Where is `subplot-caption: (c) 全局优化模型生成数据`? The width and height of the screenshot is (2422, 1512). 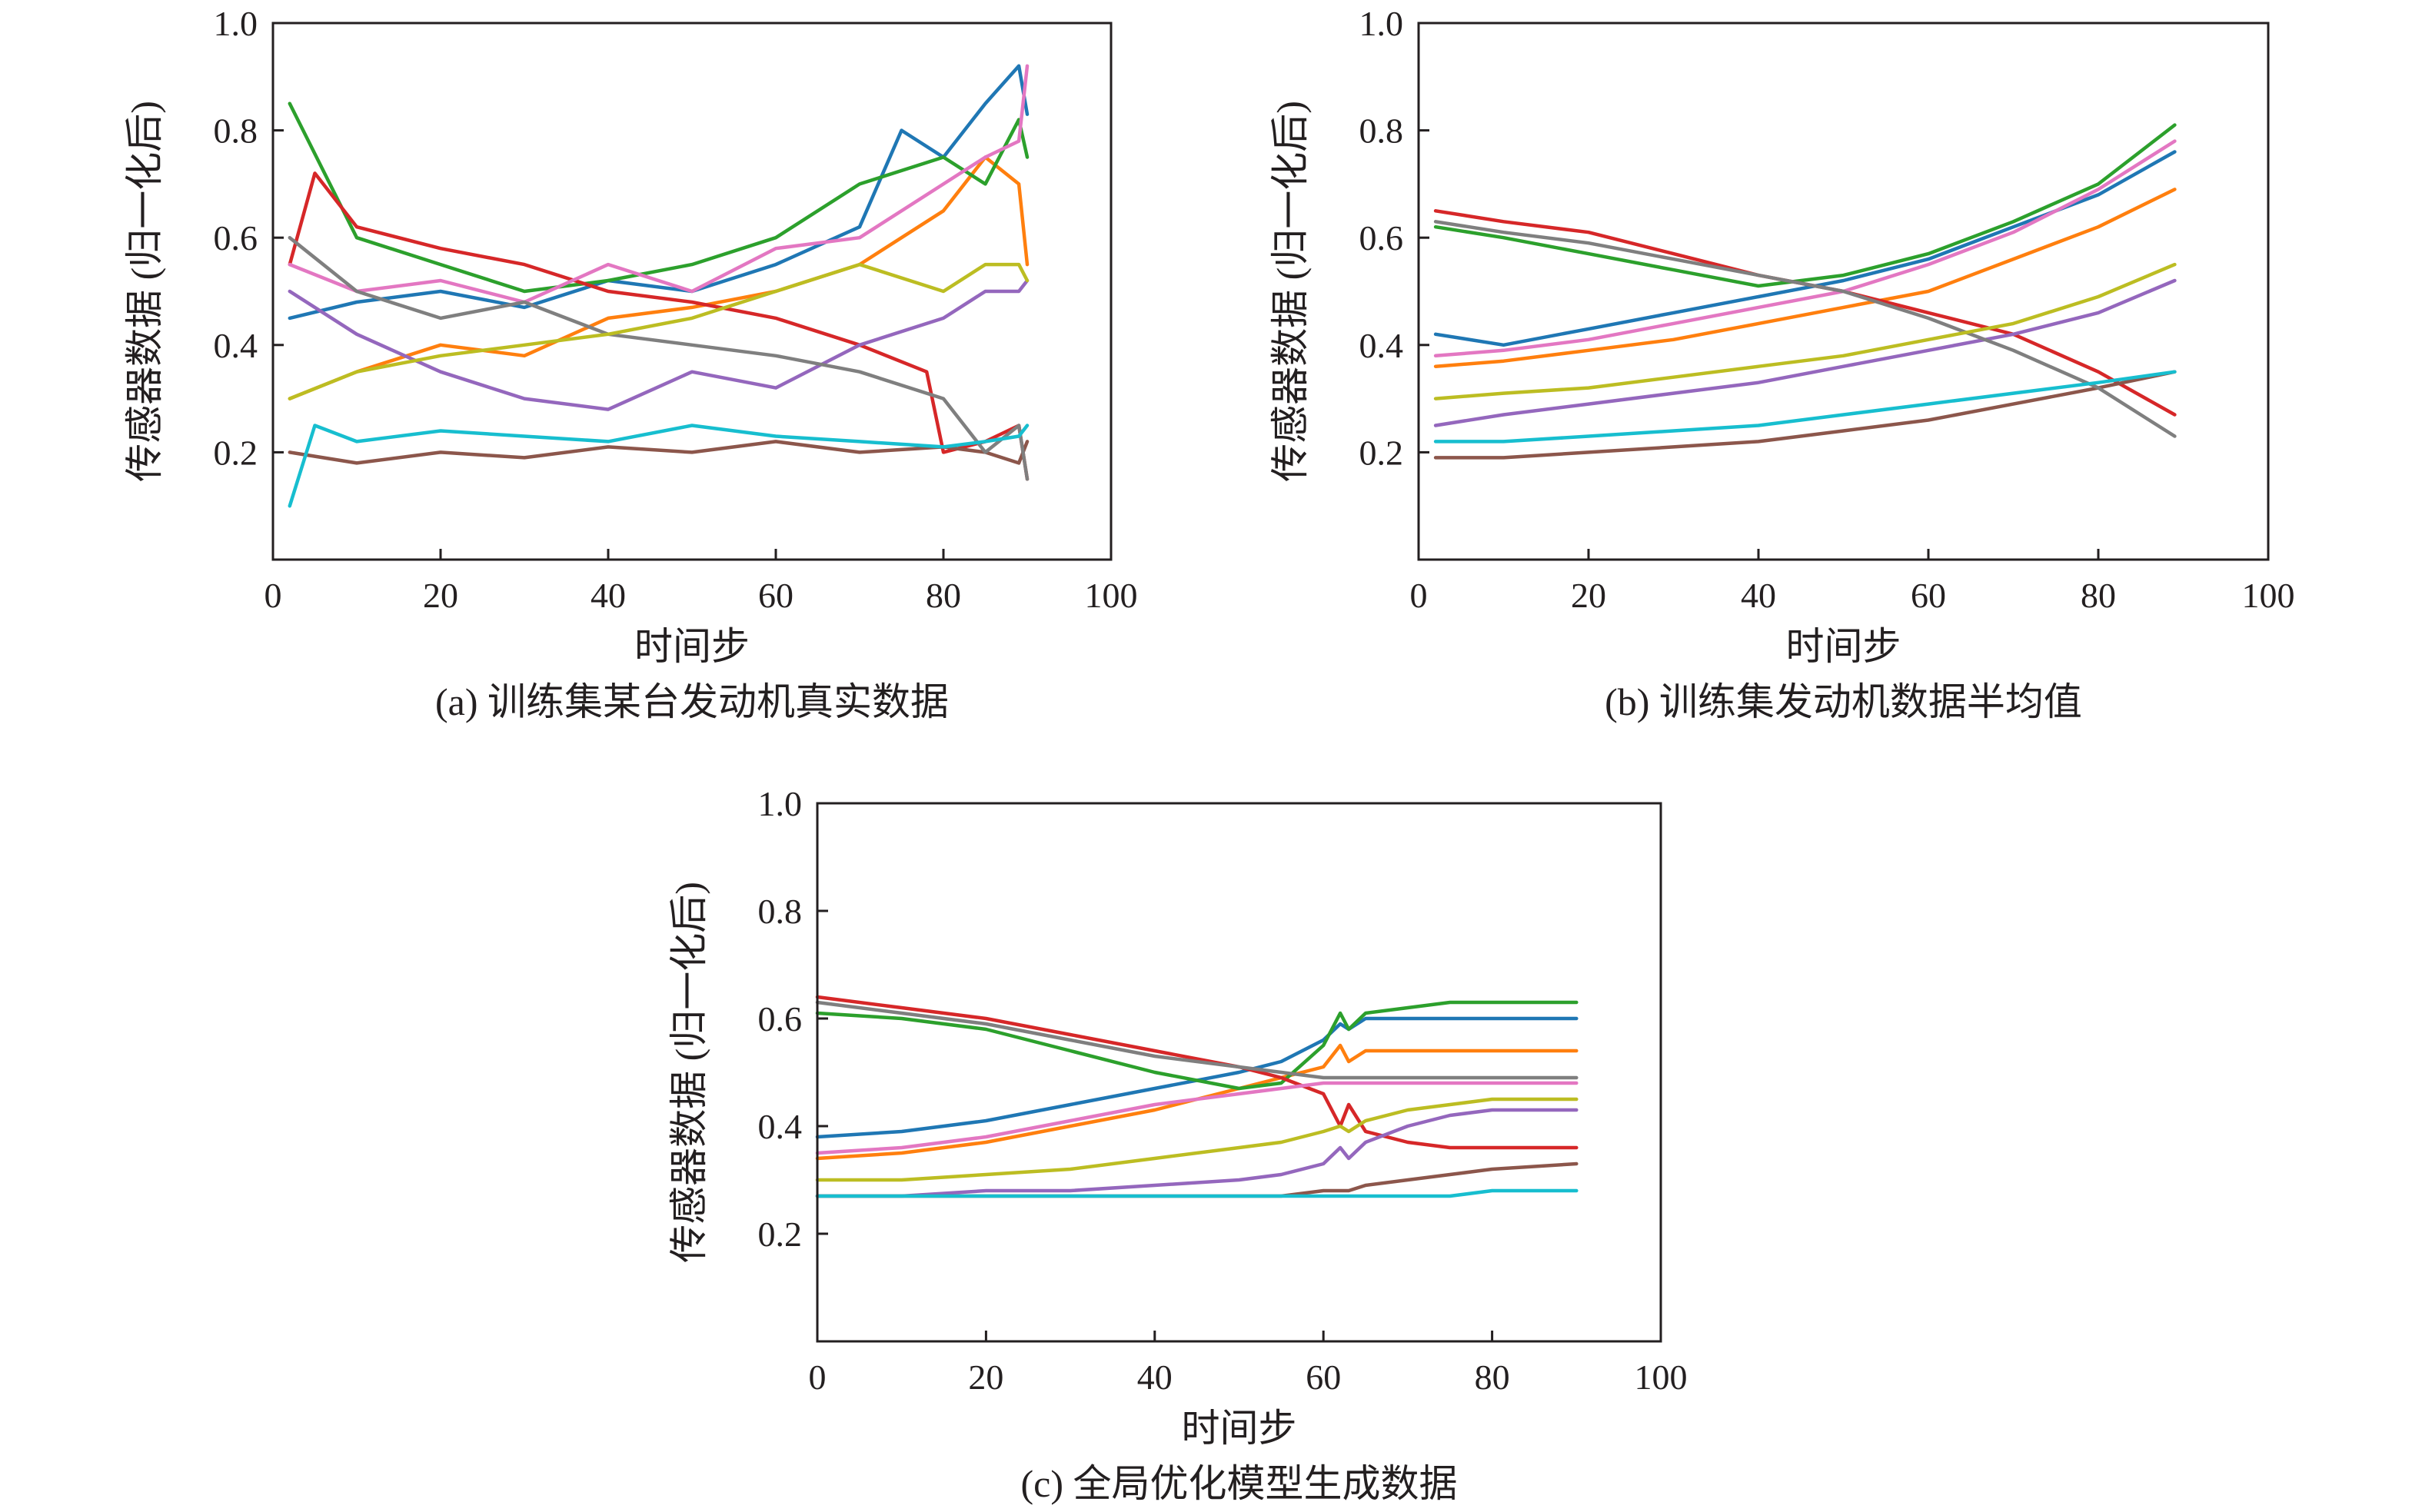 subplot-caption: (c) 全局优化模型生成数据 is located at coordinates (1239, 1483).